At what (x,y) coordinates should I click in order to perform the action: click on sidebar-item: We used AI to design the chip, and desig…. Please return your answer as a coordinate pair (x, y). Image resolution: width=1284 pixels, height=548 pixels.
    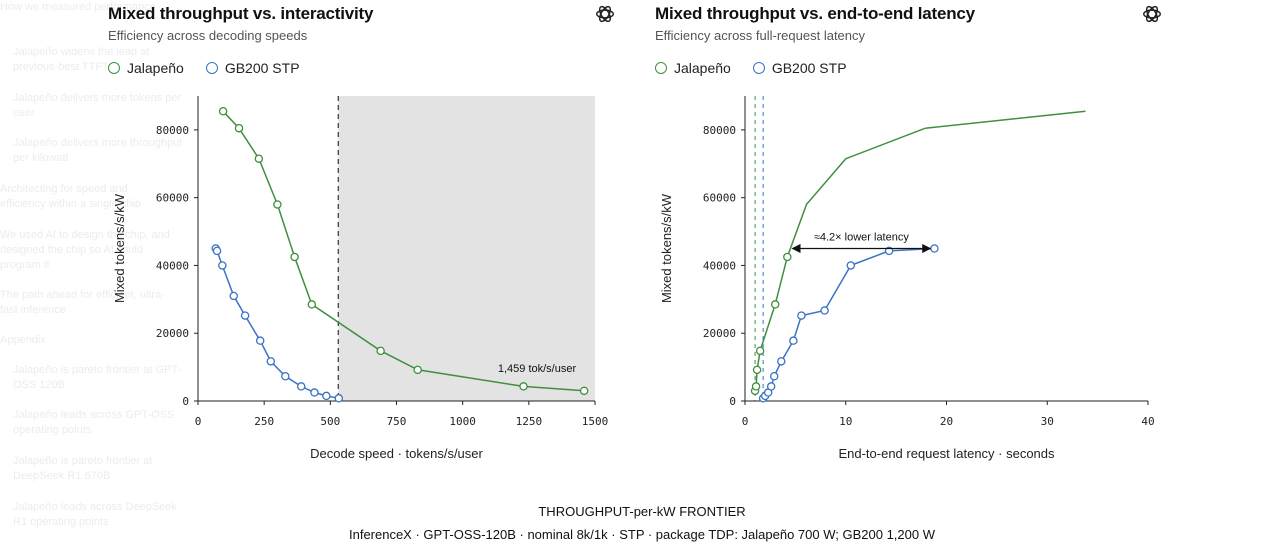
    Looking at the image, I should click on (85, 250).